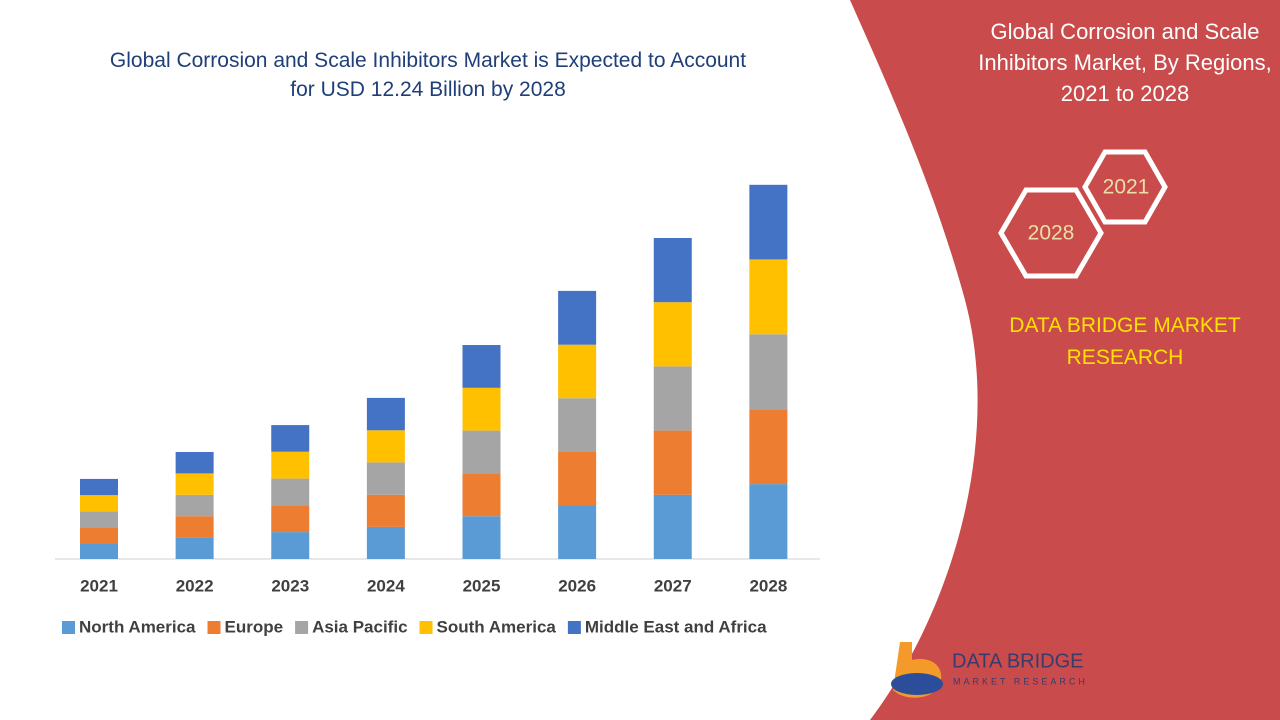 Image resolution: width=1280 pixels, height=720 pixels. What do you see at coordinates (386, 585) in the screenshot?
I see `x-tick-label: 2024` at bounding box center [386, 585].